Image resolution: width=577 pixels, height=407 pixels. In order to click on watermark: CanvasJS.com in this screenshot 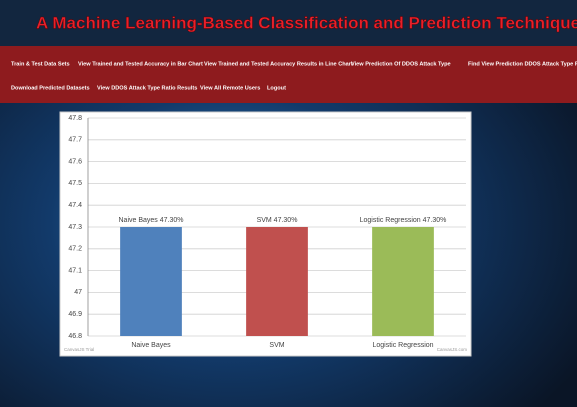, I will do `click(452, 349)`.